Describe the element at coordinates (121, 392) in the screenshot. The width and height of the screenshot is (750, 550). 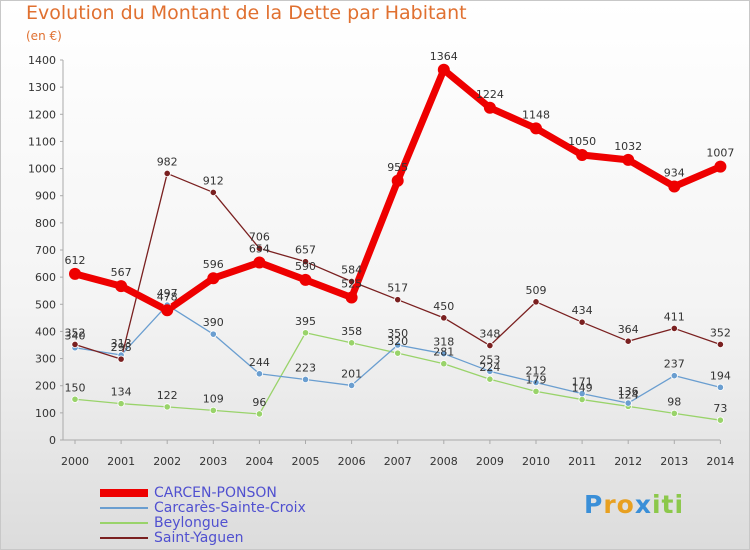
I see `data-label: 134` at that location.